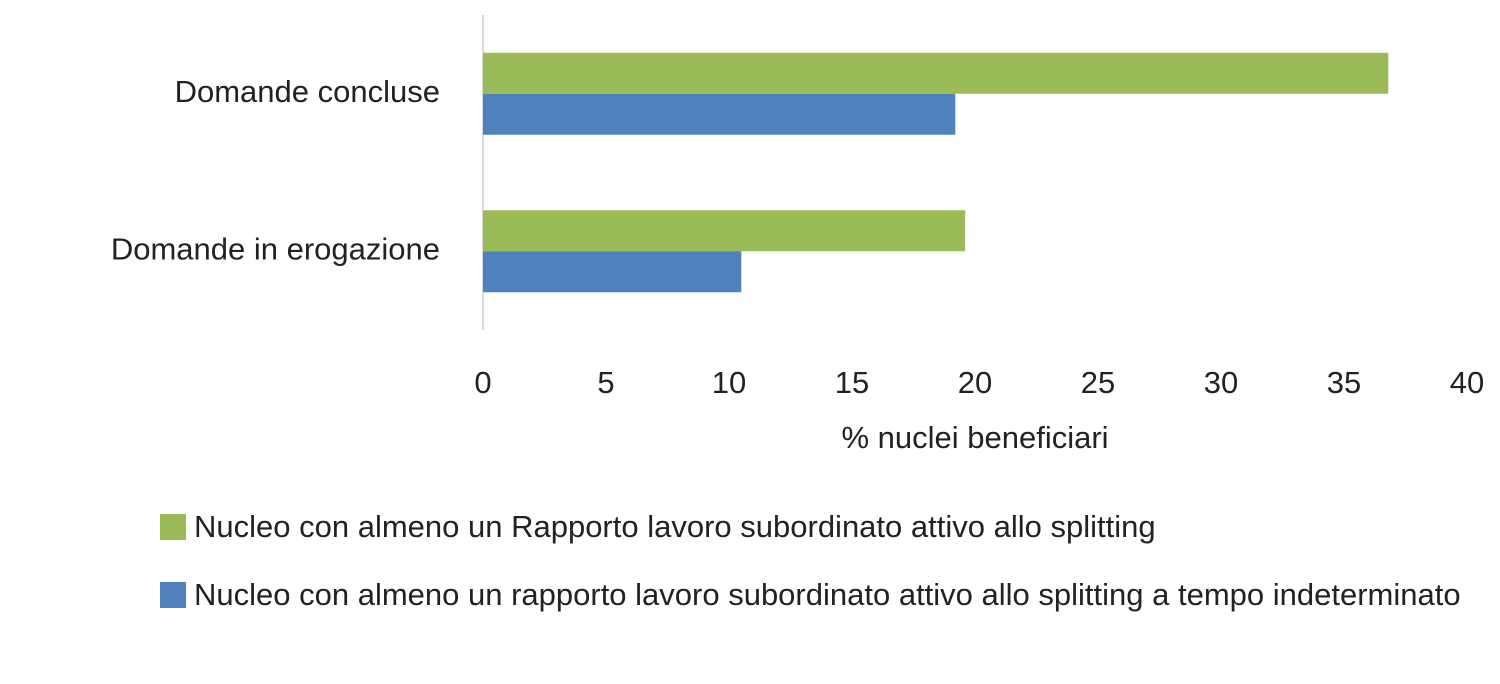 The image size is (1500, 684). Describe the element at coordinates (1344, 382) in the screenshot. I see `x-tick-label: 35` at that location.